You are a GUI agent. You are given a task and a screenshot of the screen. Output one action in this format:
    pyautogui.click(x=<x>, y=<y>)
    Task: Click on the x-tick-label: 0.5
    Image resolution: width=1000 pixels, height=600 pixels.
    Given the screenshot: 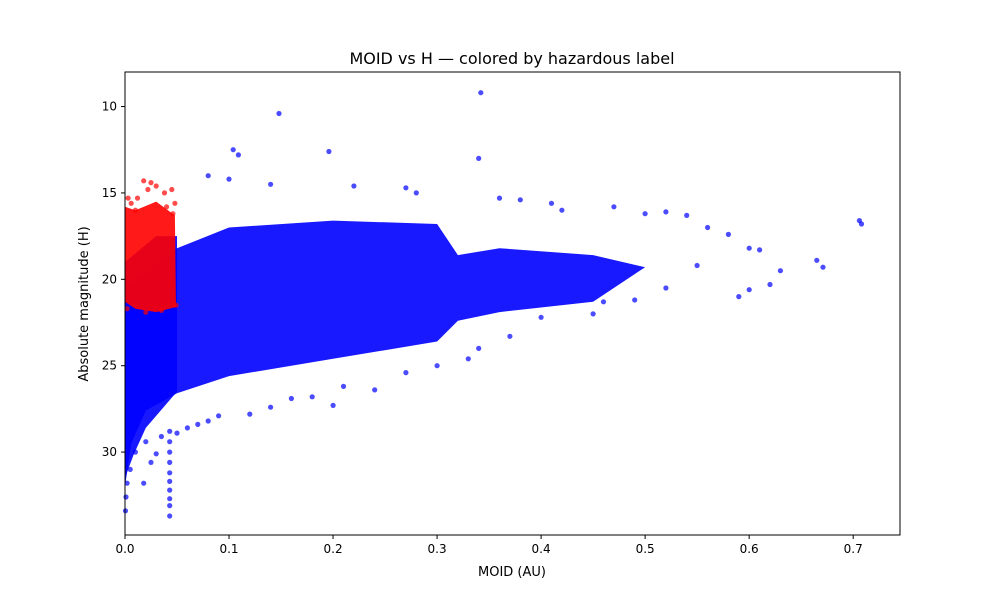 What is the action you would take?
    pyautogui.click(x=645, y=549)
    